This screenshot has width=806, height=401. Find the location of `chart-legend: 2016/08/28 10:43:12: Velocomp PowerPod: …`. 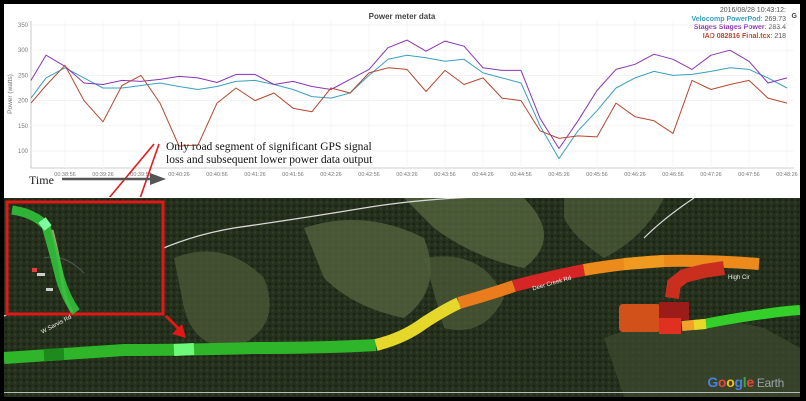

chart-legend: 2016/08/28 10:43:12: Velocomp PowerPod: … is located at coordinates (738, 24).